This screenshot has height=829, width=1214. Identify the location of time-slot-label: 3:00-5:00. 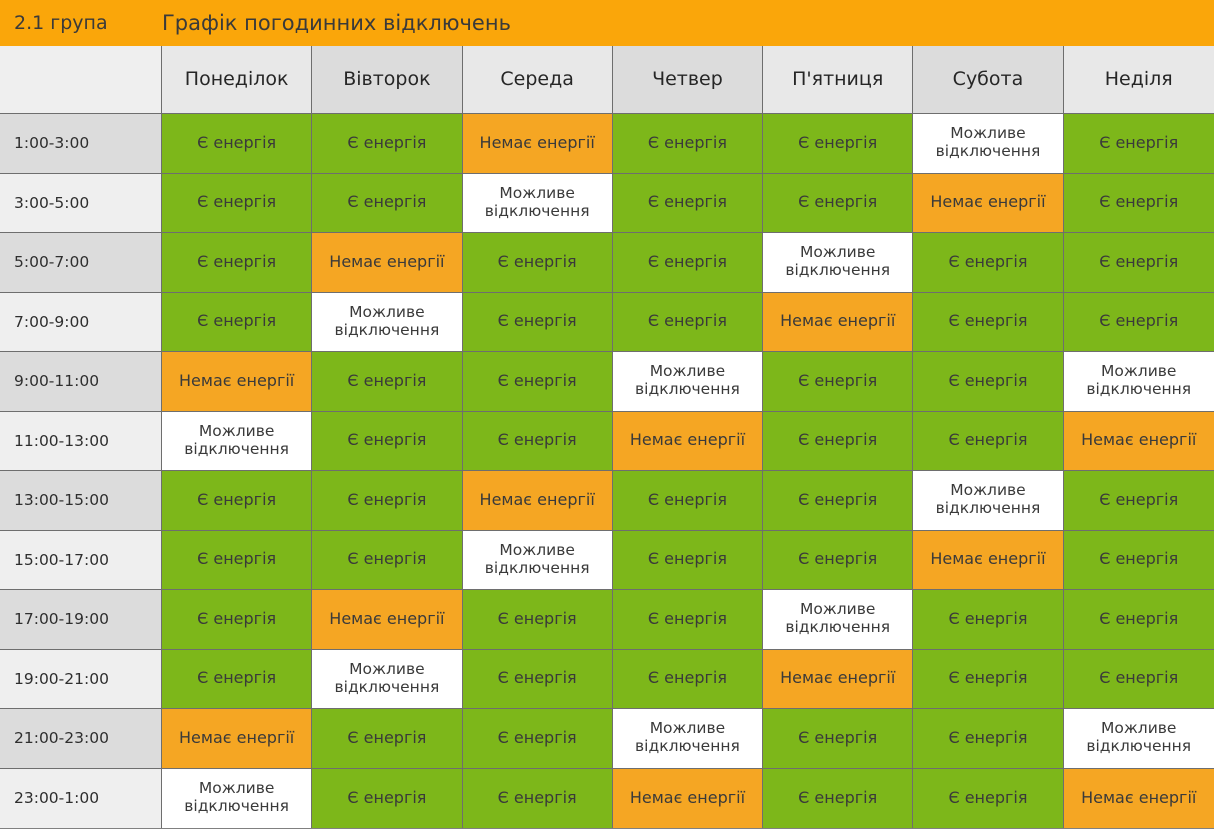
(81, 202).